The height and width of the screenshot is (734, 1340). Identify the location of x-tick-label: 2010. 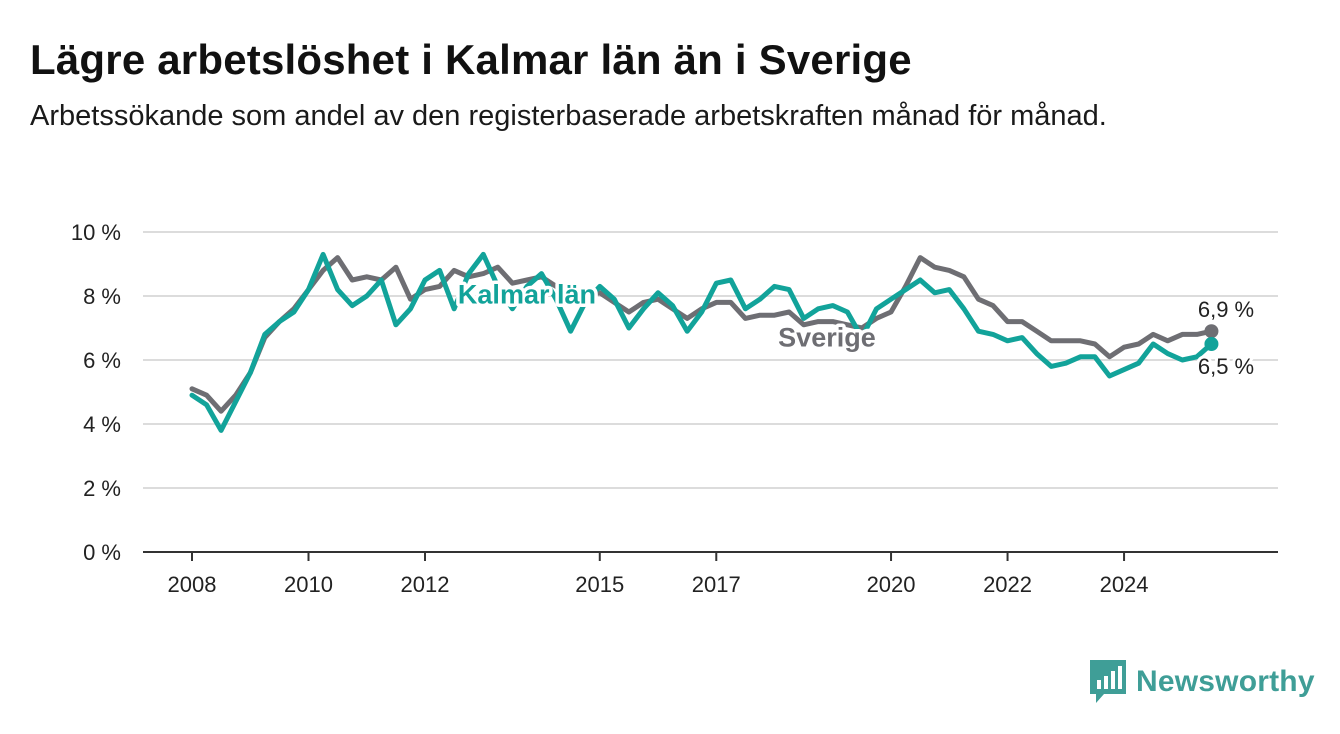
(308, 584).